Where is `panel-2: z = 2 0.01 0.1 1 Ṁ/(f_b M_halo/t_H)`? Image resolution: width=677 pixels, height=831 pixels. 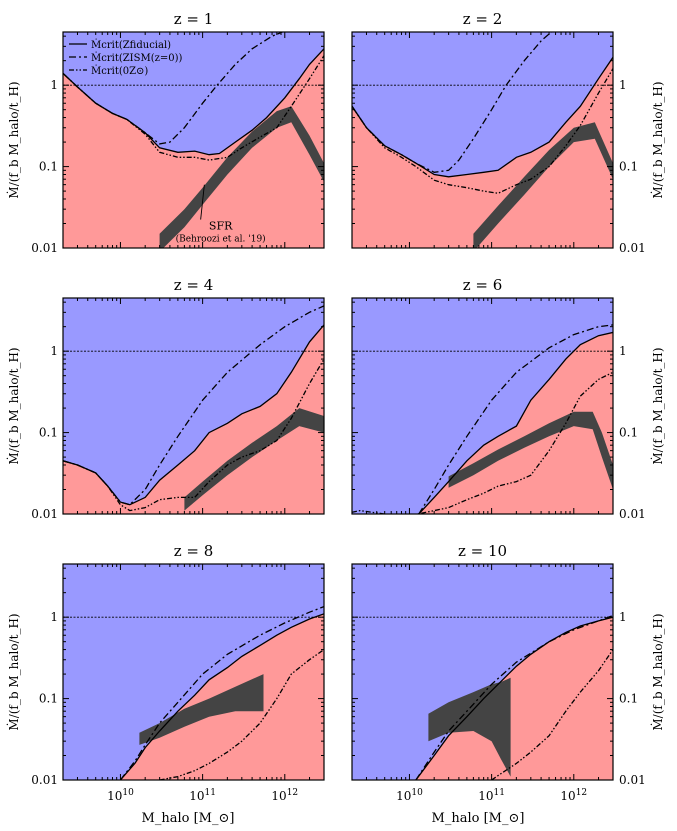 panel-2: z = 2 0.01 0.1 1 Ṁ/(f_b M_halo/t_H) is located at coordinates (508, 132).